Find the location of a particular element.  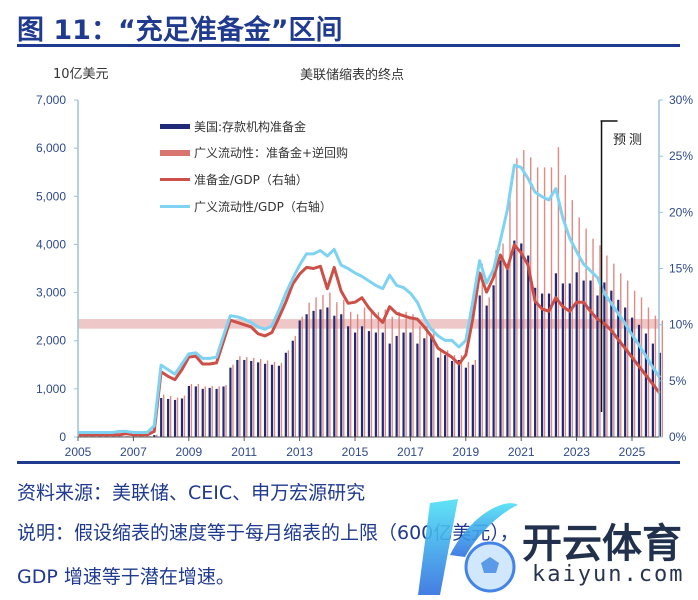

x-tick-label: 2023 is located at coordinates (576, 452).